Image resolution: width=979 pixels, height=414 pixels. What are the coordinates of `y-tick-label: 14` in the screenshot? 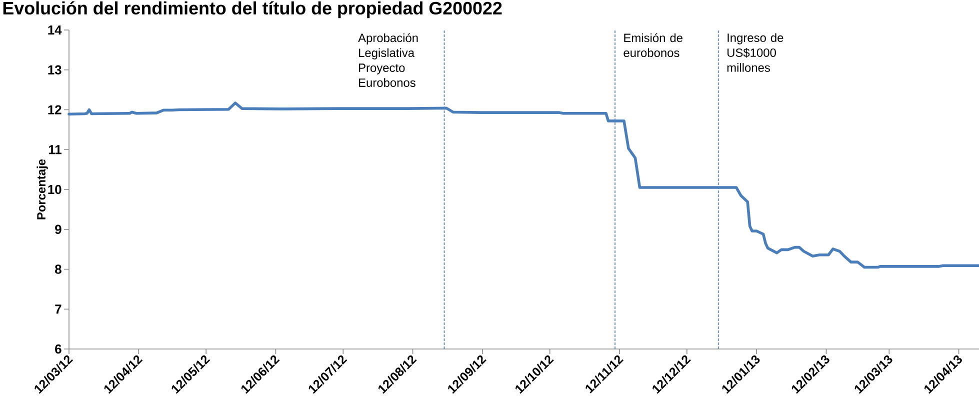 It's located at (55, 30).